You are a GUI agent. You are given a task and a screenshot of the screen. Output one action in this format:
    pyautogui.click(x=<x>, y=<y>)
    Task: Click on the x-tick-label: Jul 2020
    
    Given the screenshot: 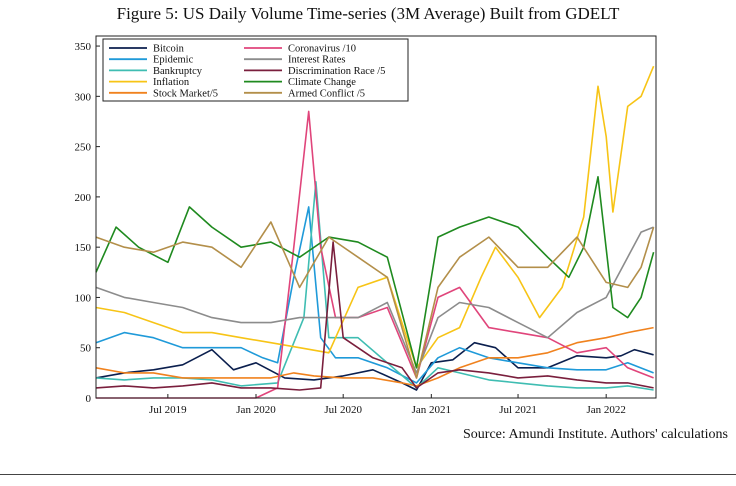 What is the action you would take?
    pyautogui.click(x=343, y=410)
    